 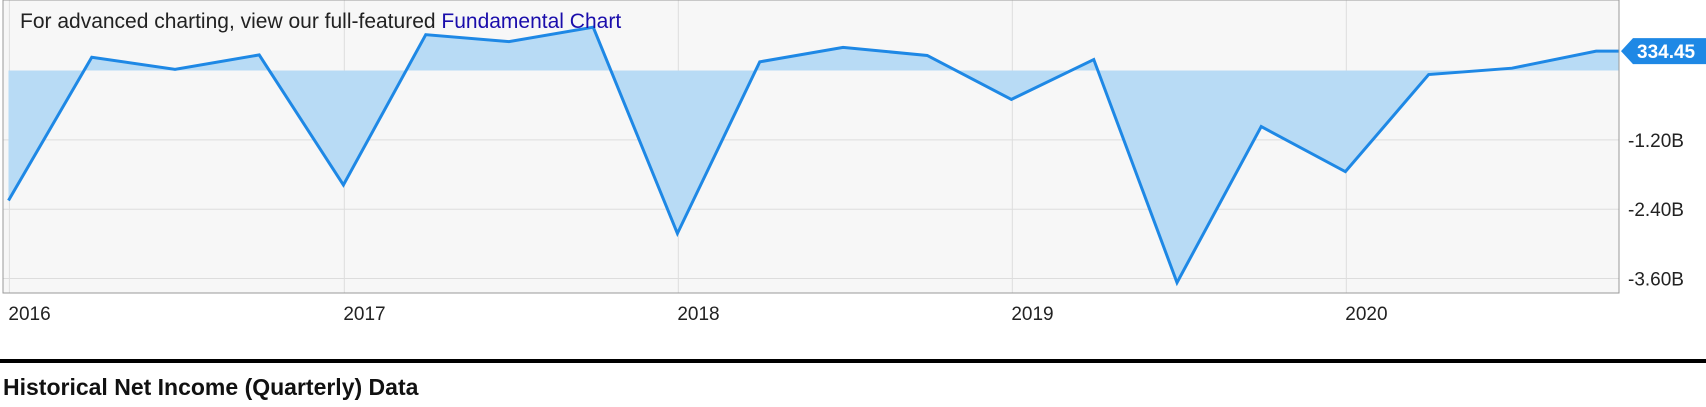 What do you see at coordinates (698, 314) in the screenshot?
I see `x-tick-label: 2018` at bounding box center [698, 314].